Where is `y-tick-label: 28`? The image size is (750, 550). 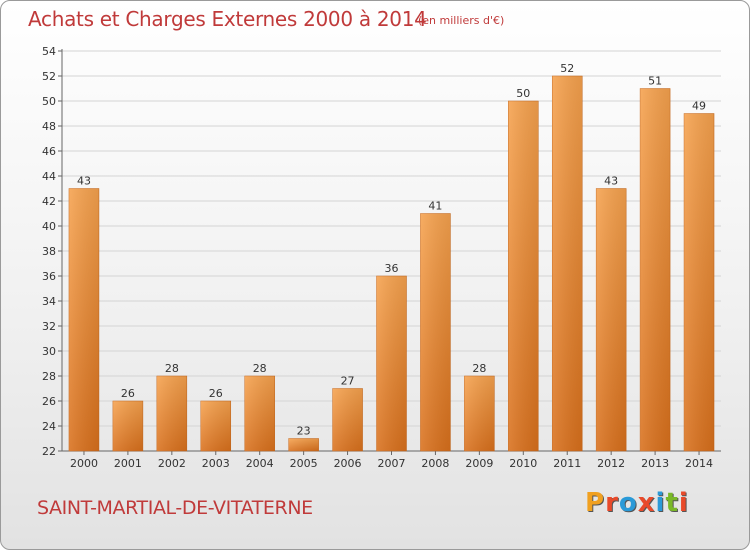 y-tick-label: 28 is located at coordinates (49, 376).